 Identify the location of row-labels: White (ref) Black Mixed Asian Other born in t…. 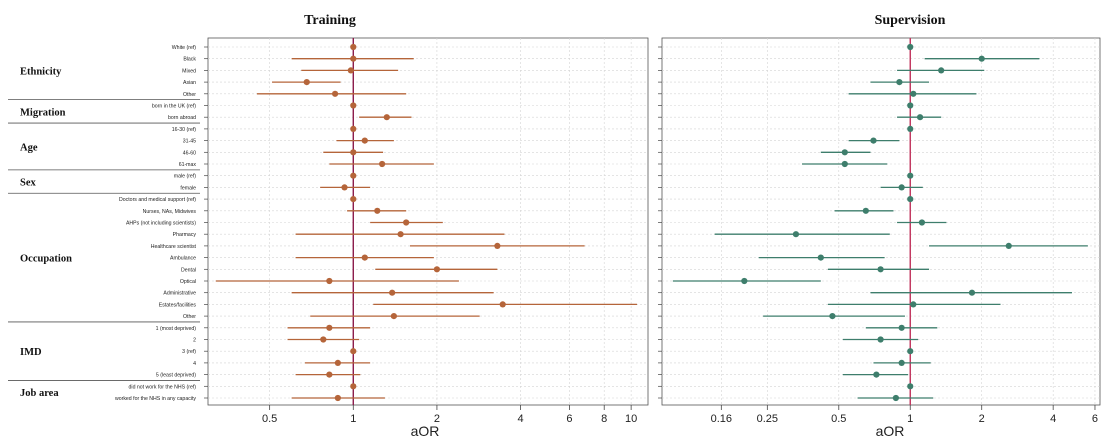
(104, 223).